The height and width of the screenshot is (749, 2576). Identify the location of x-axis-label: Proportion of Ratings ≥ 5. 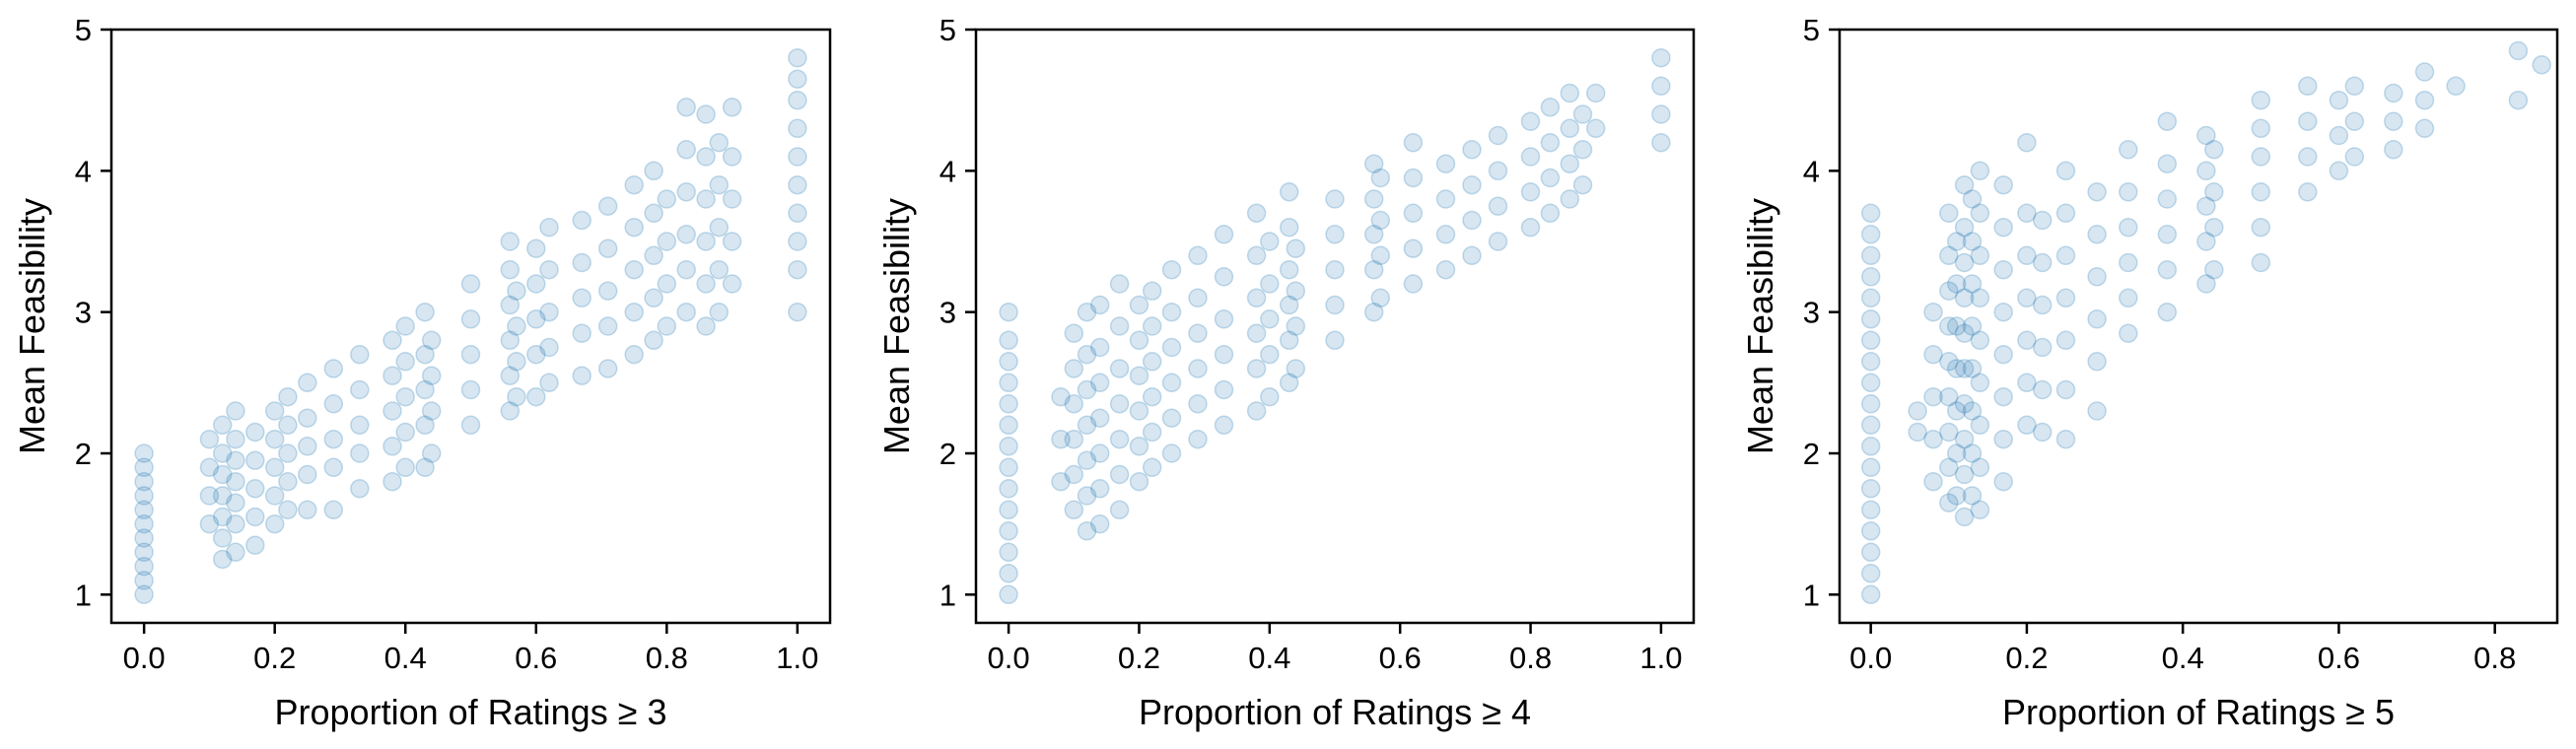
(2198, 712).